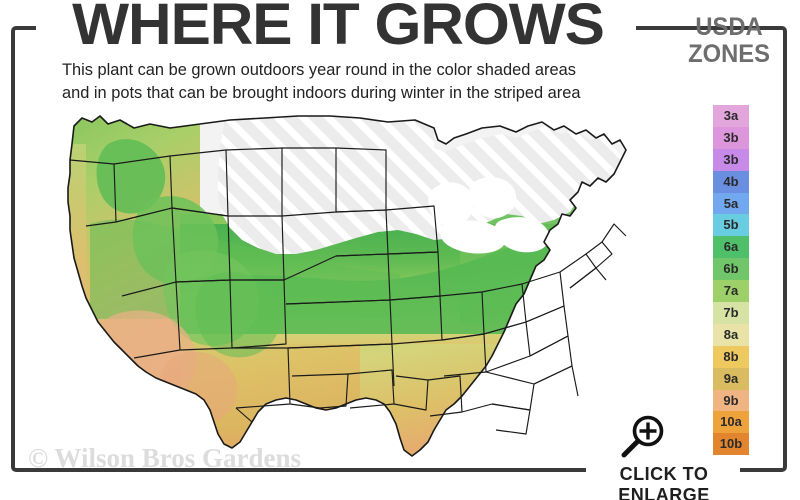  What do you see at coordinates (731, 203) in the screenshot?
I see `legend-swatch-5a-4: 5a` at bounding box center [731, 203].